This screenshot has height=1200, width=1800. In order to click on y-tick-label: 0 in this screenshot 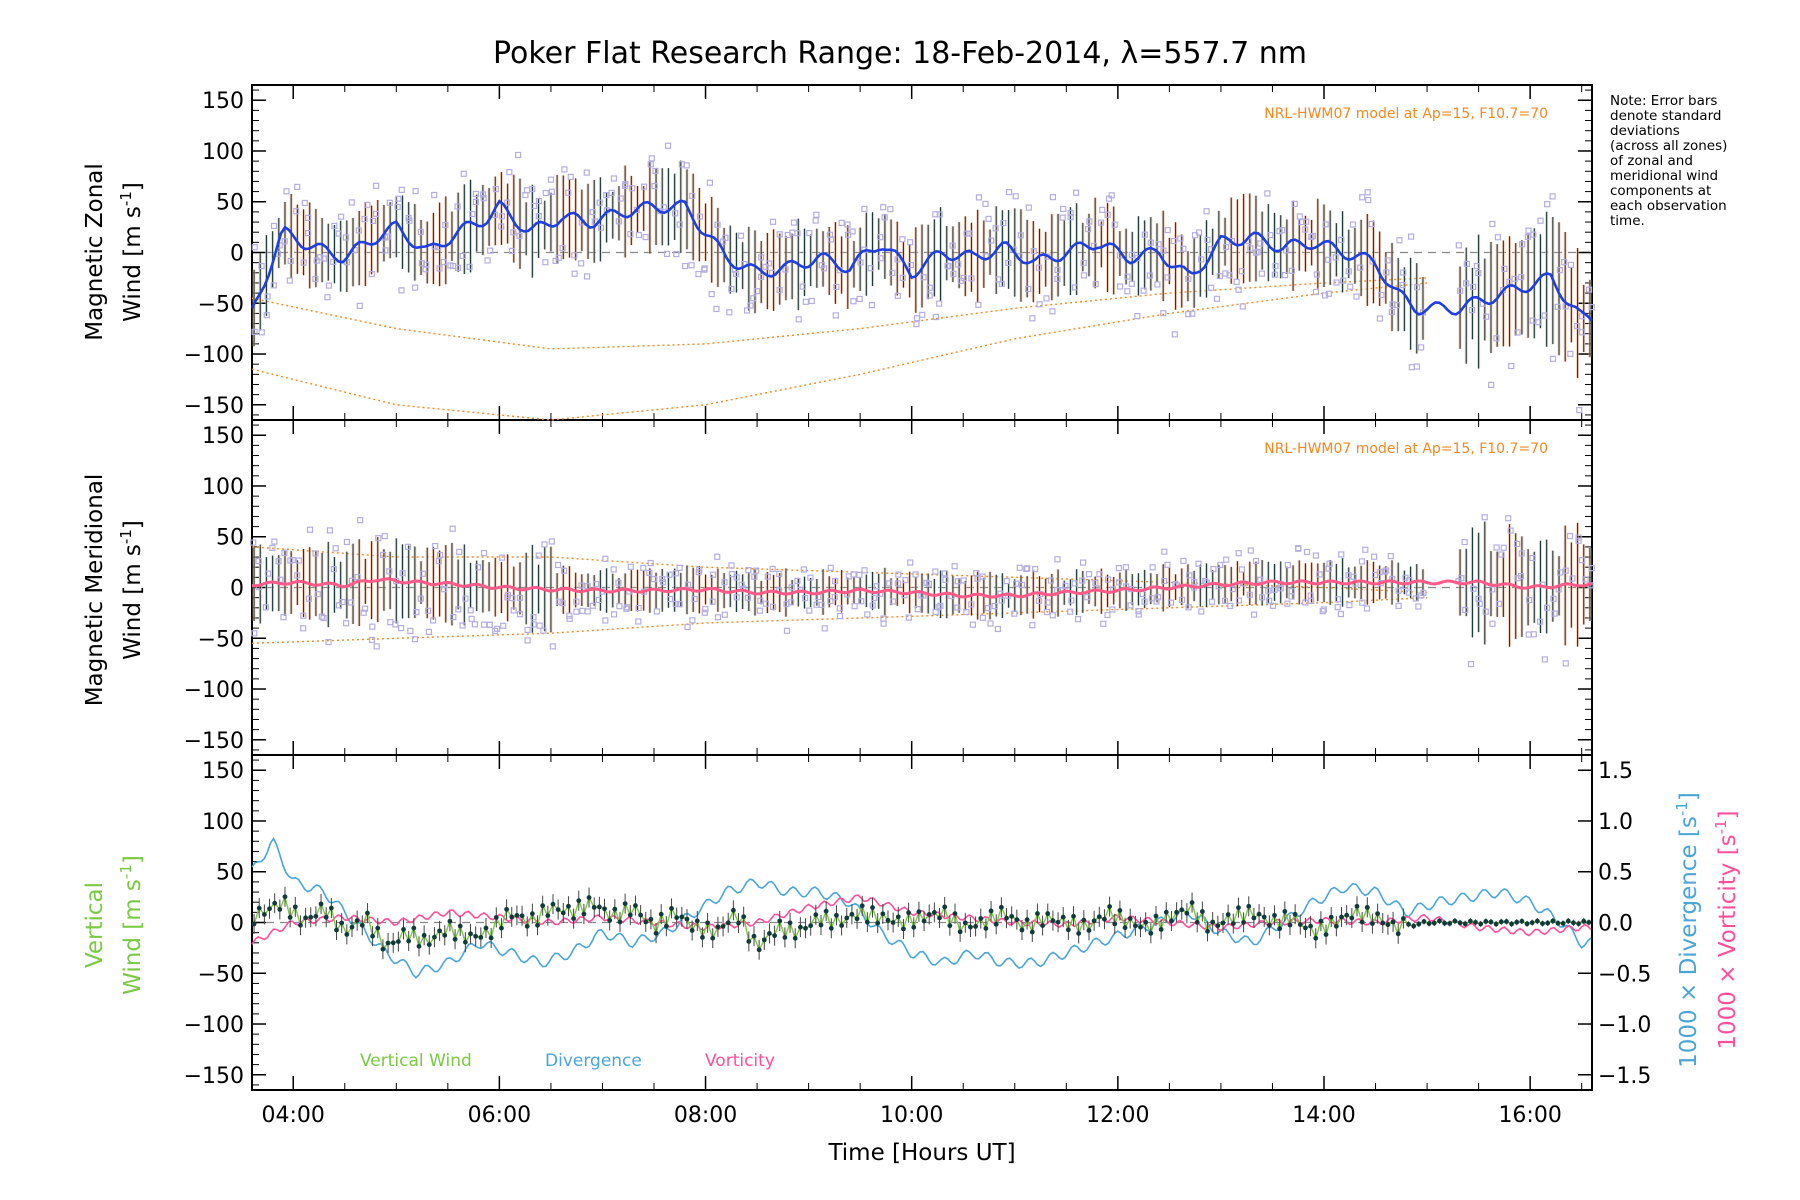, I will do `click(237, 589)`.